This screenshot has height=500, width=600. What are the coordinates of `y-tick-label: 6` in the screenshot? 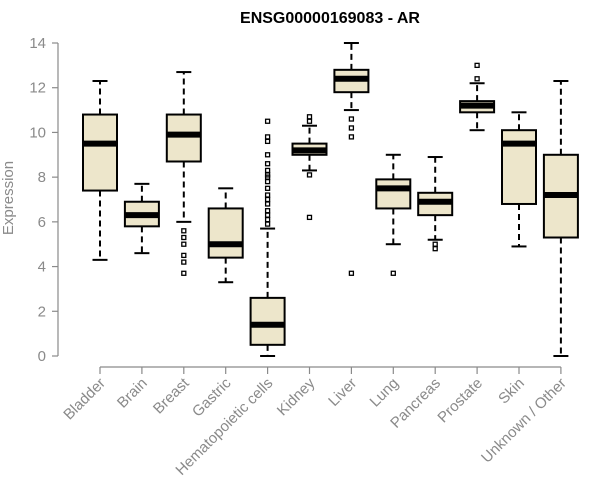 It's located at (42, 222).